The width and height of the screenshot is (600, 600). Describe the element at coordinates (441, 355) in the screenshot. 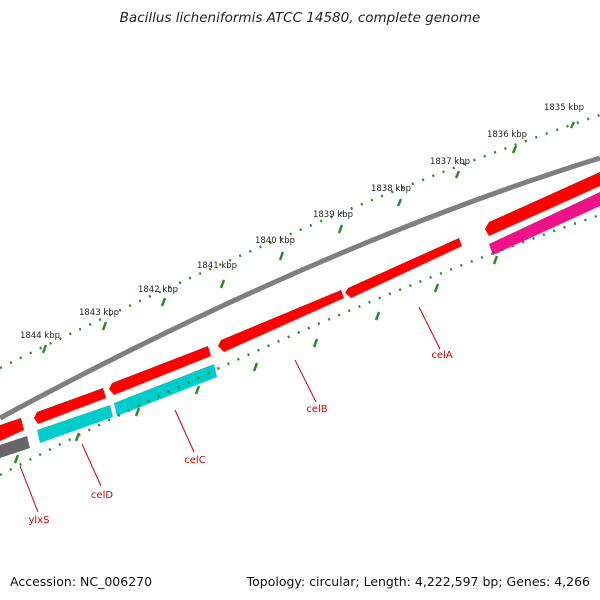

I see `gene-label-celA: celA` at that location.